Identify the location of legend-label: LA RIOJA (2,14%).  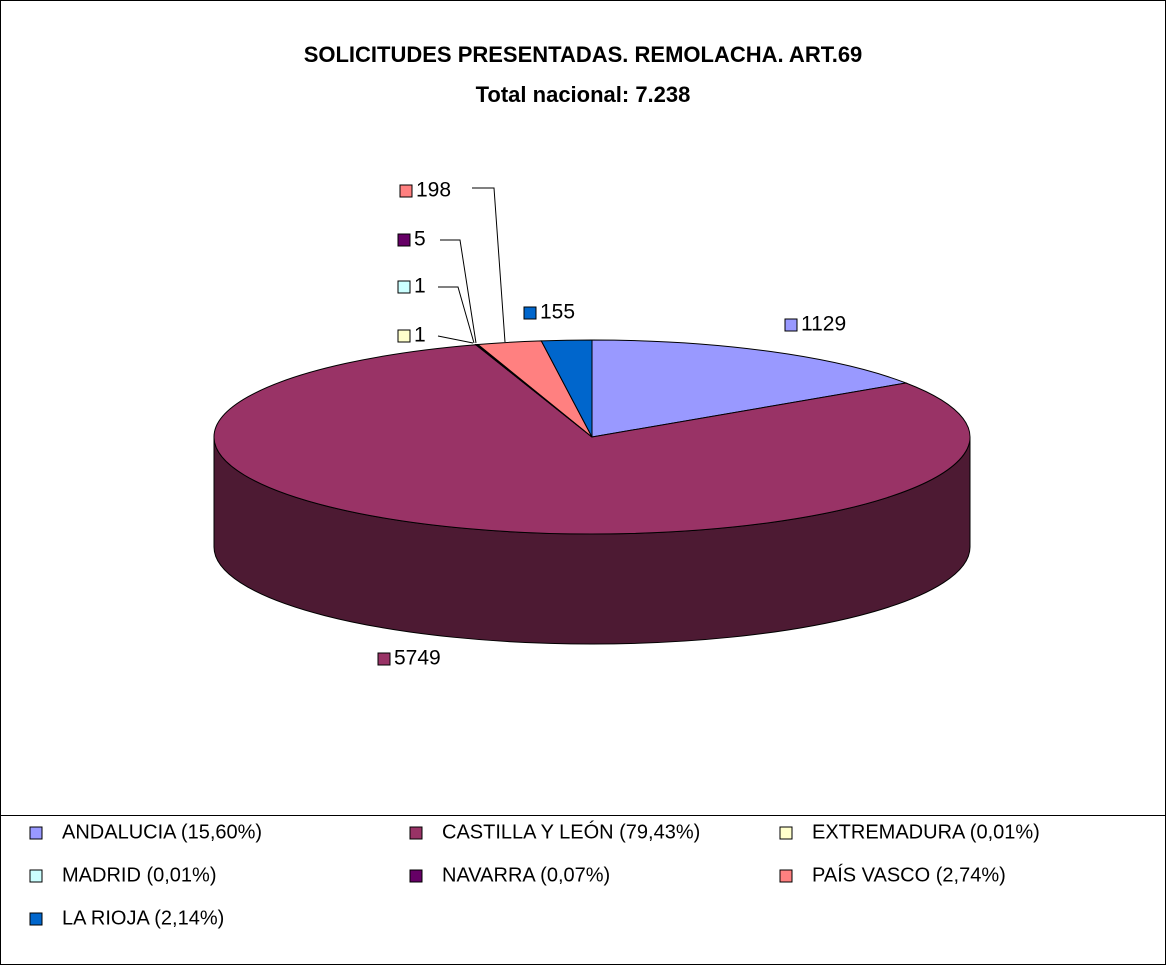
(143, 918).